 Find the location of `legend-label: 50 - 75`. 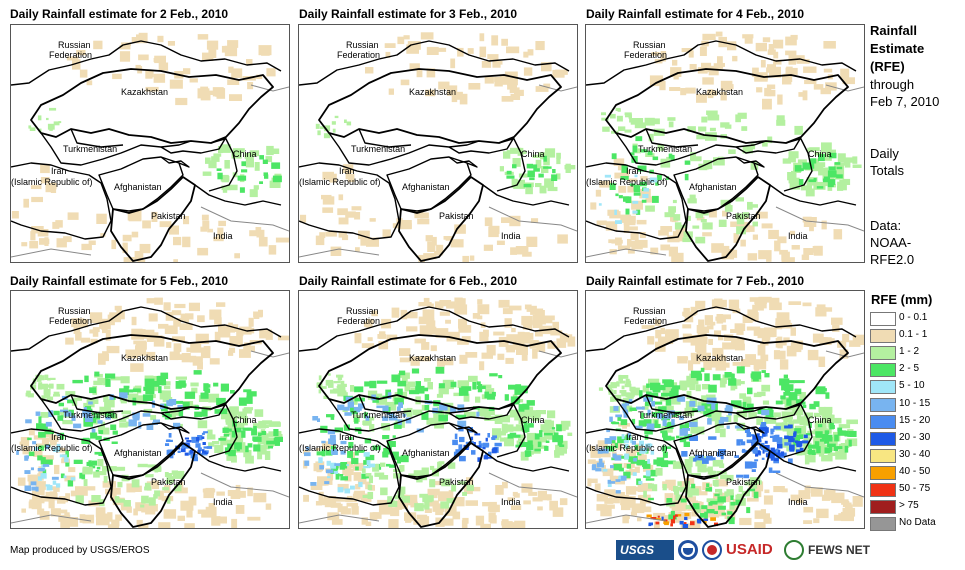

legend-label: 50 - 75 is located at coordinates (915, 488).